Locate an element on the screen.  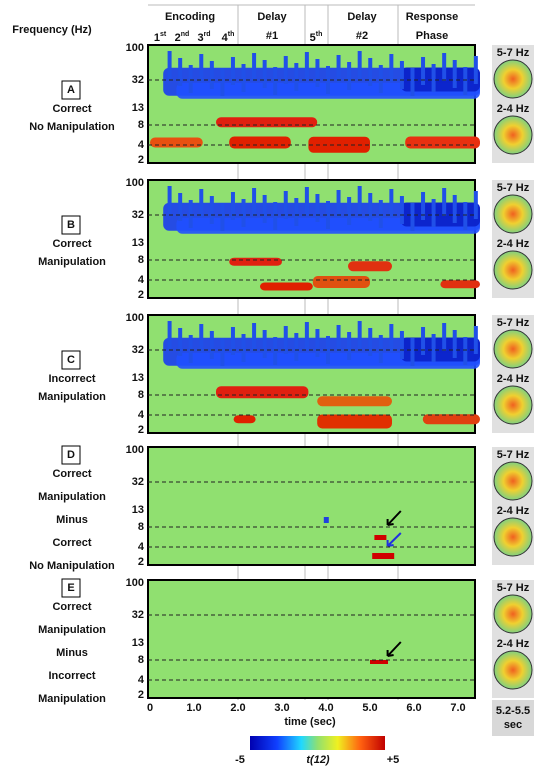
x-tick-label: 7.0 is located at coordinates (457, 708).